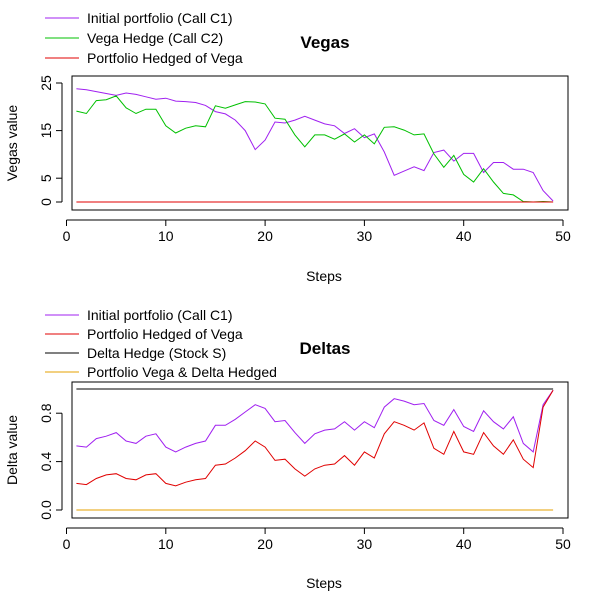 This screenshot has width=612, height=612. What do you see at coordinates (46, 83) in the screenshot?
I see `y-tick-label: 25` at bounding box center [46, 83].